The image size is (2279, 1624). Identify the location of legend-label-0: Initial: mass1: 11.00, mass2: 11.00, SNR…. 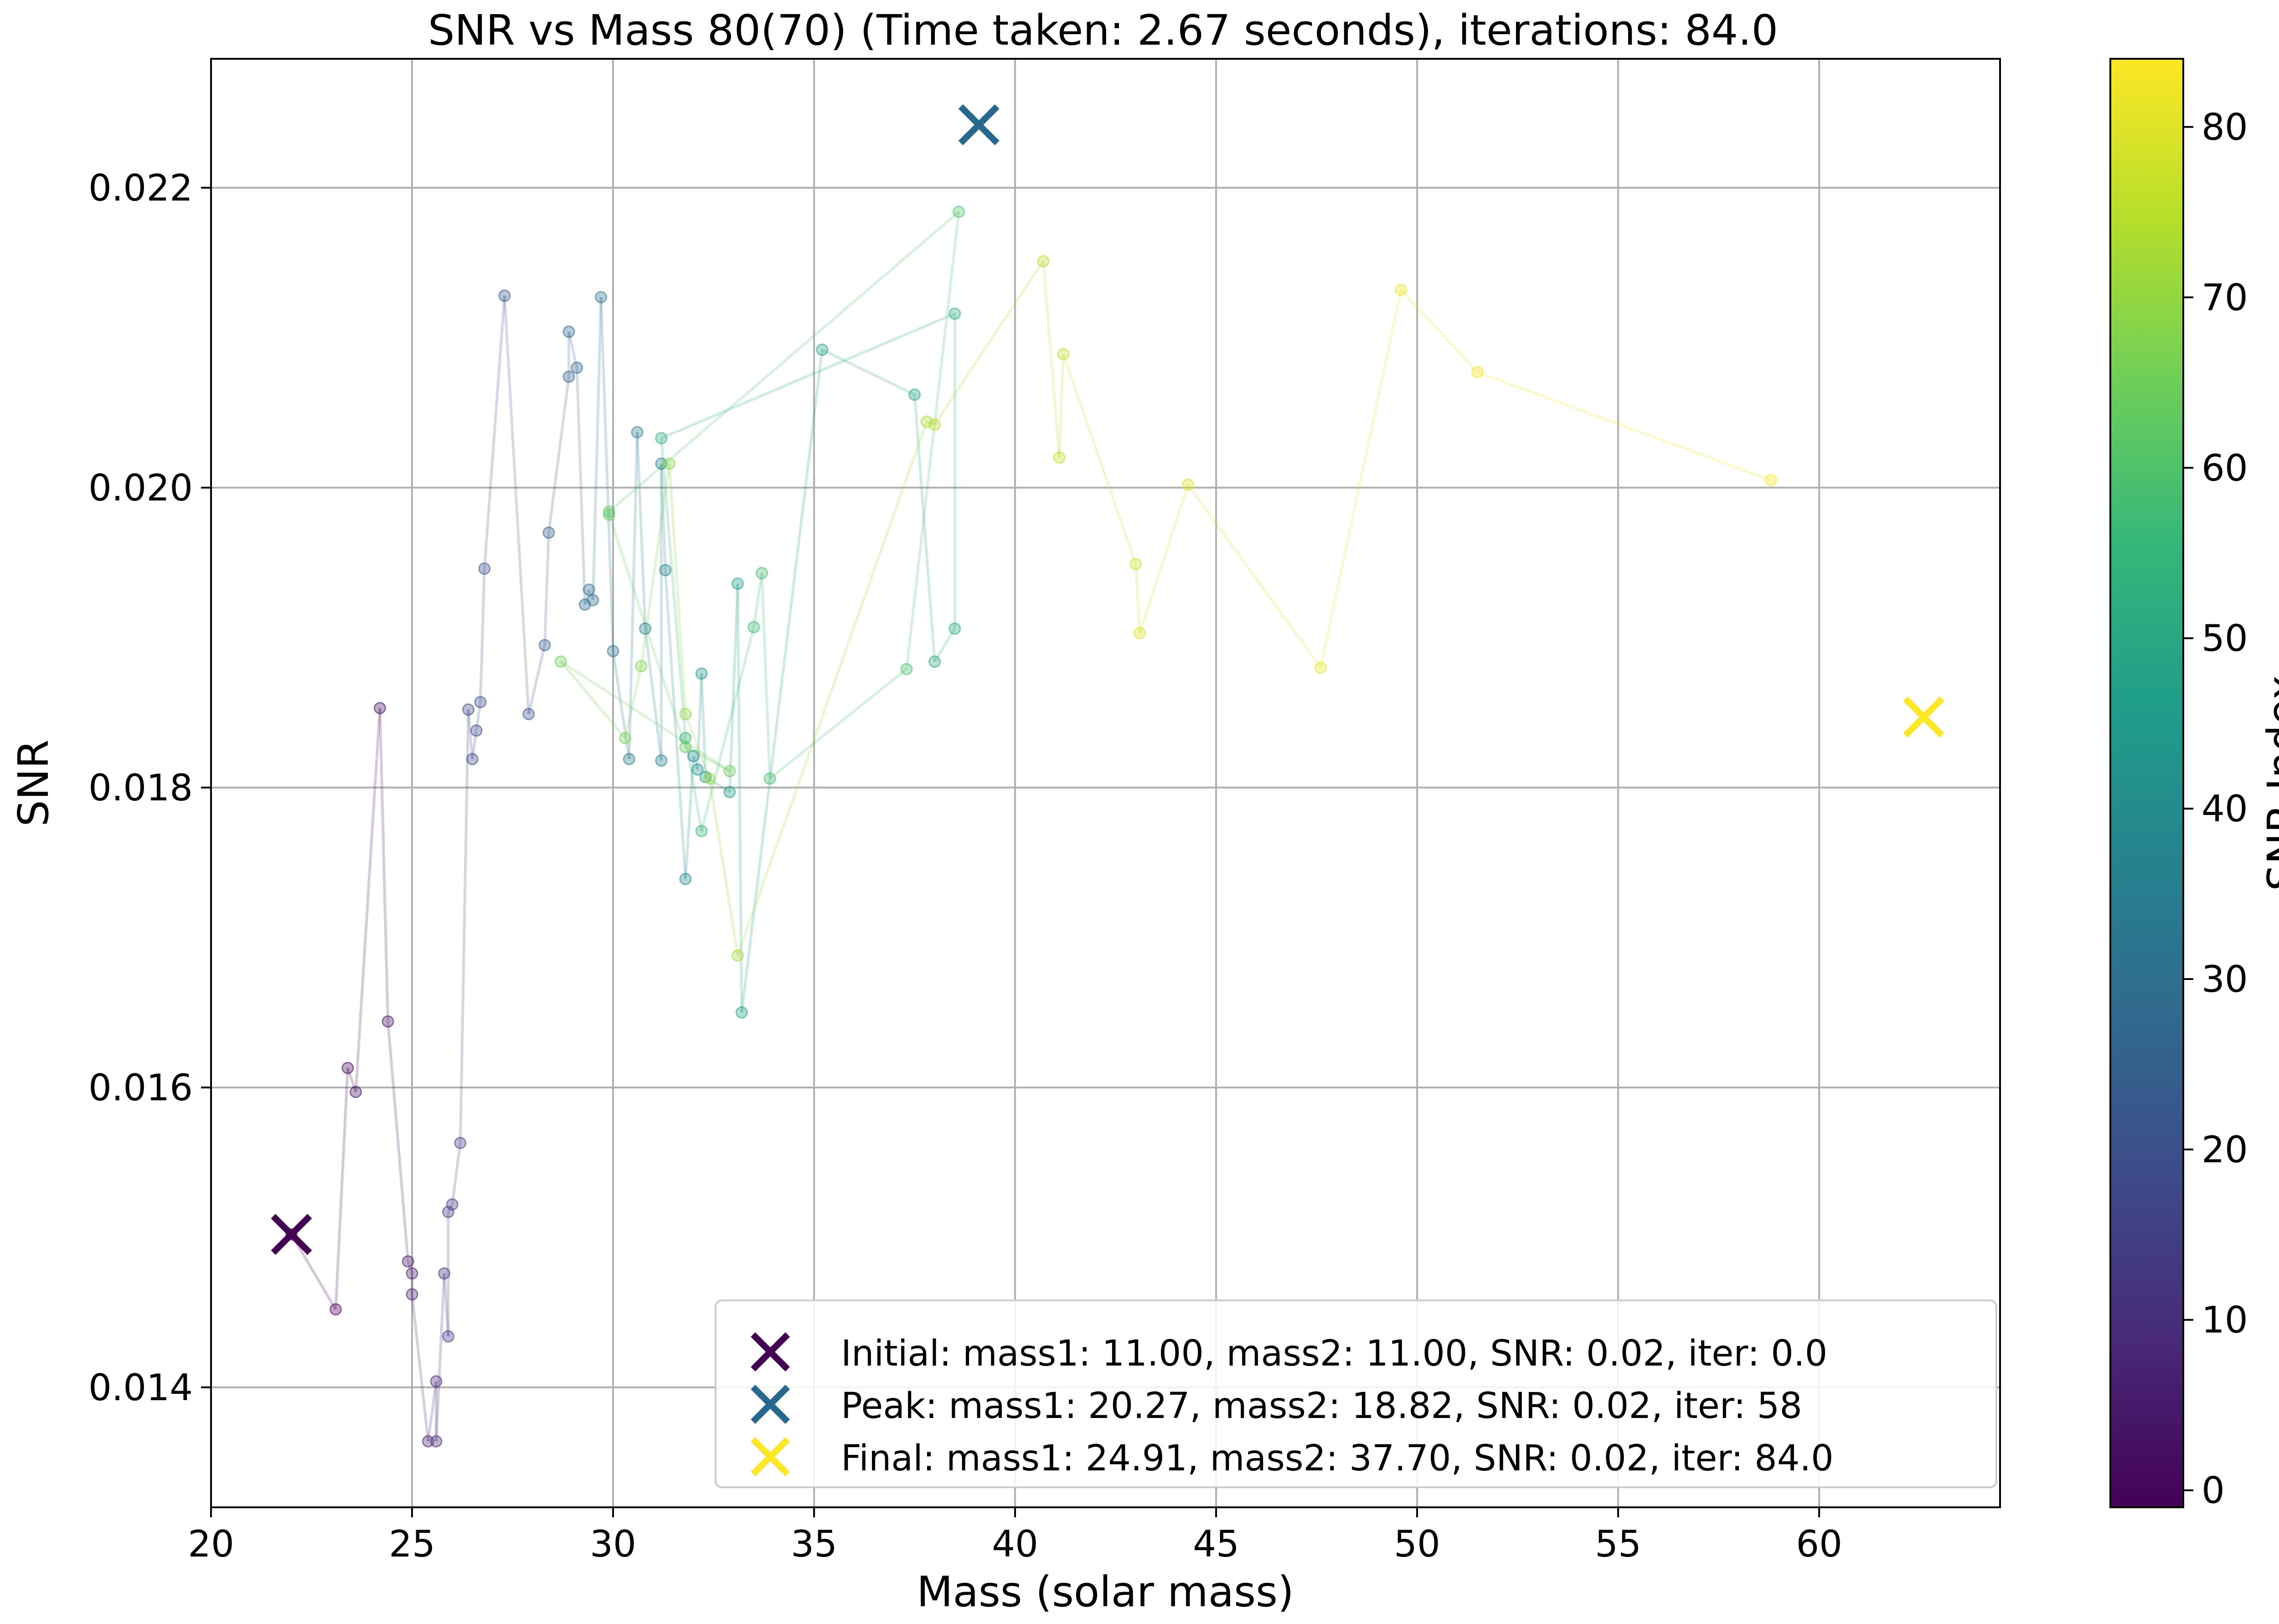
(1334, 1353).